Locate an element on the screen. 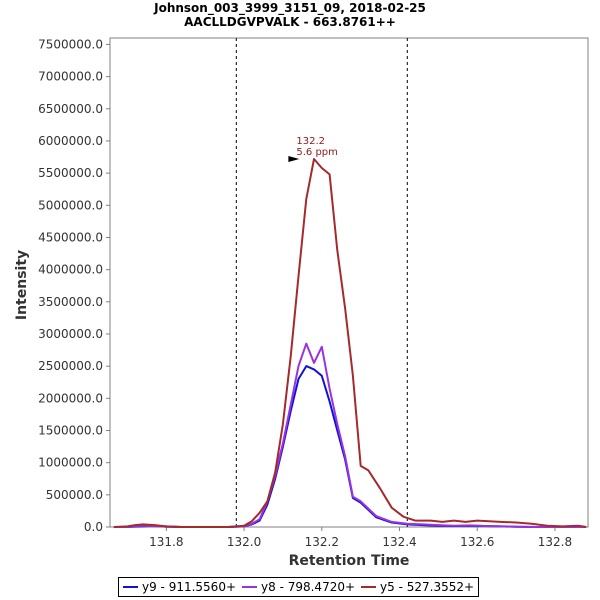  x-tick-label: 132.6 is located at coordinates (477, 542).